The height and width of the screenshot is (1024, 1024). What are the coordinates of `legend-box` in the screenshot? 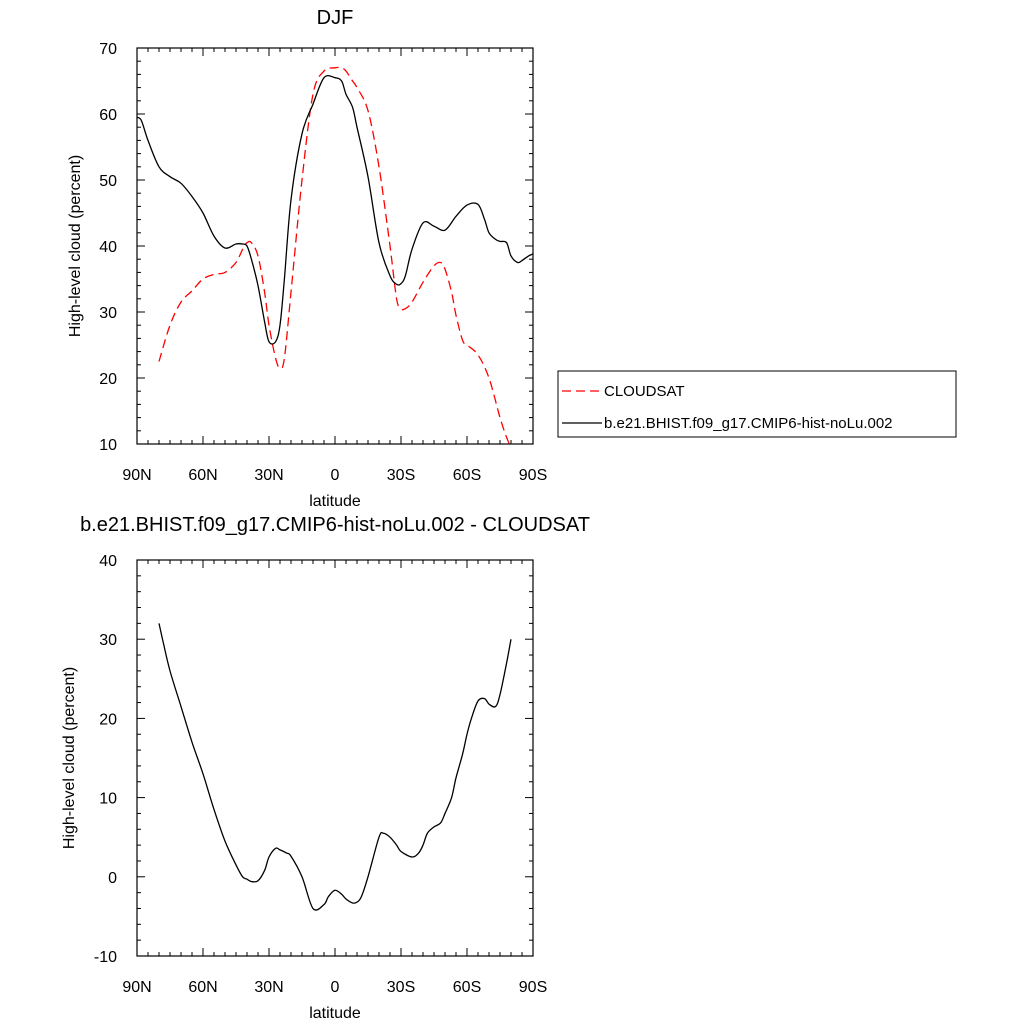 It's located at (757, 404).